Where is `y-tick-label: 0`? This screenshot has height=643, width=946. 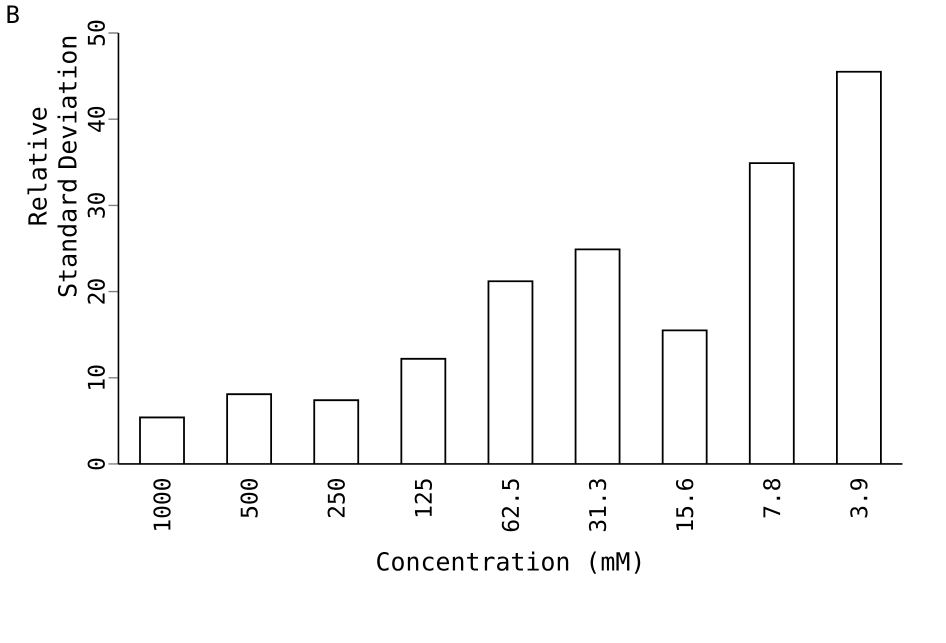
y-tick-label: 0 is located at coordinates (96, 464).